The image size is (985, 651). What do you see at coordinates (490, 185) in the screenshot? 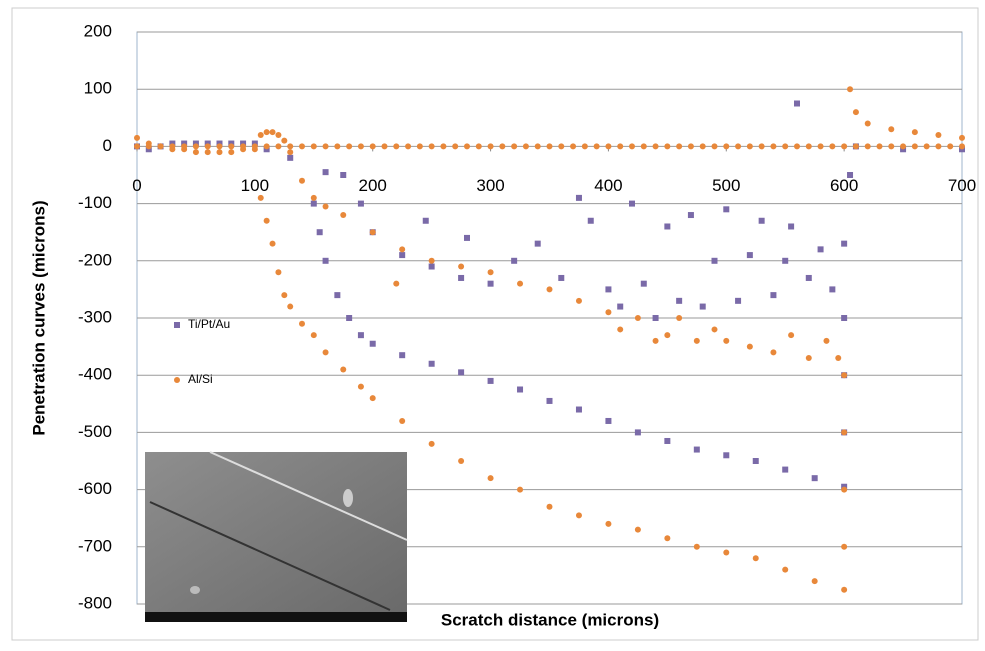
I see `x-tick-label: 300` at bounding box center [490, 185].